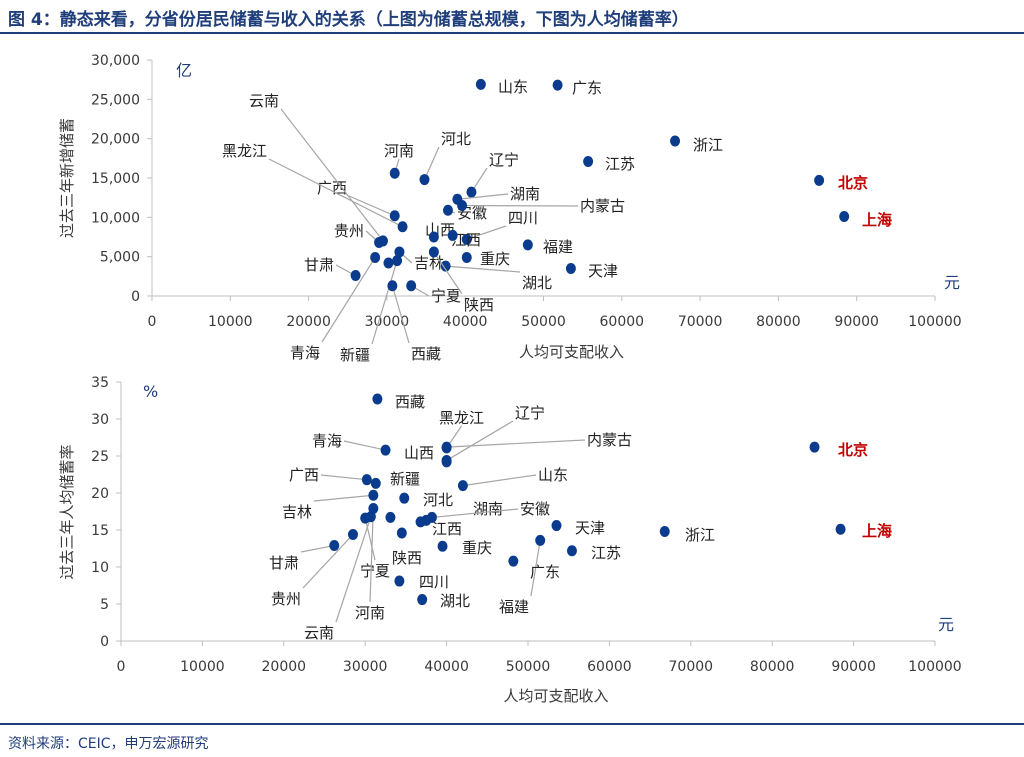 The height and width of the screenshot is (757, 1024). What do you see at coordinates (120, 258) in the screenshot?
I see `y-tick-label: 5,000` at bounding box center [120, 258].